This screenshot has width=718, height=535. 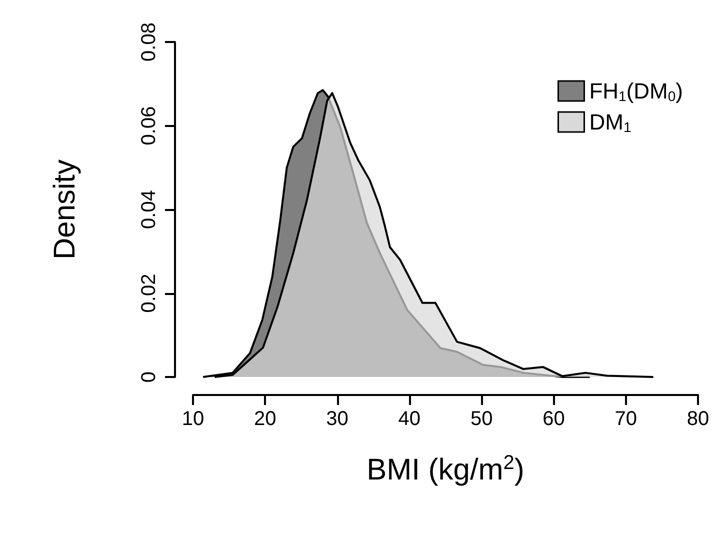 I want to click on x-tick-label: 10, so click(x=193, y=419).